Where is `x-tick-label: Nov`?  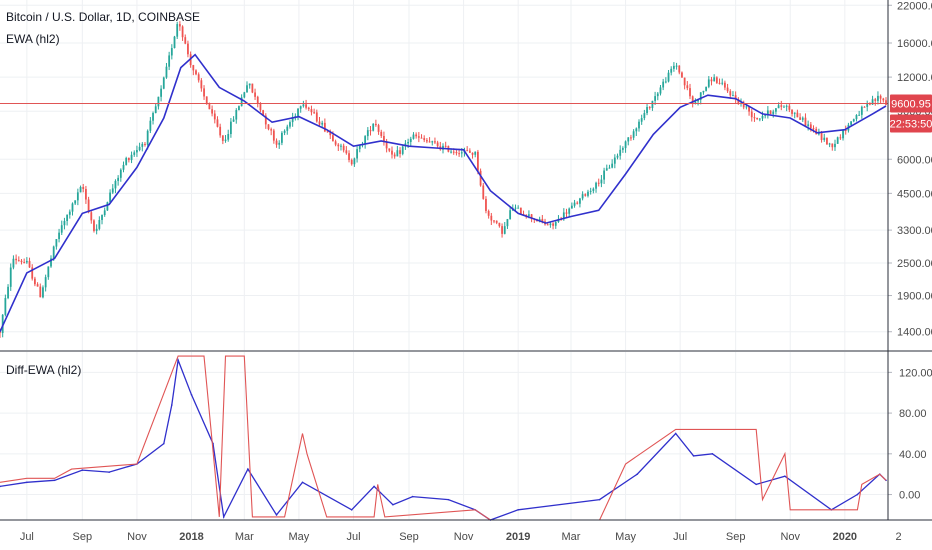
x-tick-label: Nov is located at coordinates (137, 537).